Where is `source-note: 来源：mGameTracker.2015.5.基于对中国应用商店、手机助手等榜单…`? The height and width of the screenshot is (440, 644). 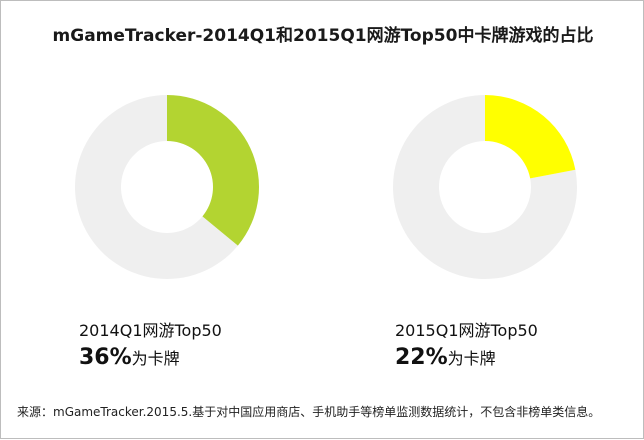 source-note: 来源：mGameTracker.2015.5.基于对中国应用商店、手机助手等榜单… is located at coordinates (309, 412).